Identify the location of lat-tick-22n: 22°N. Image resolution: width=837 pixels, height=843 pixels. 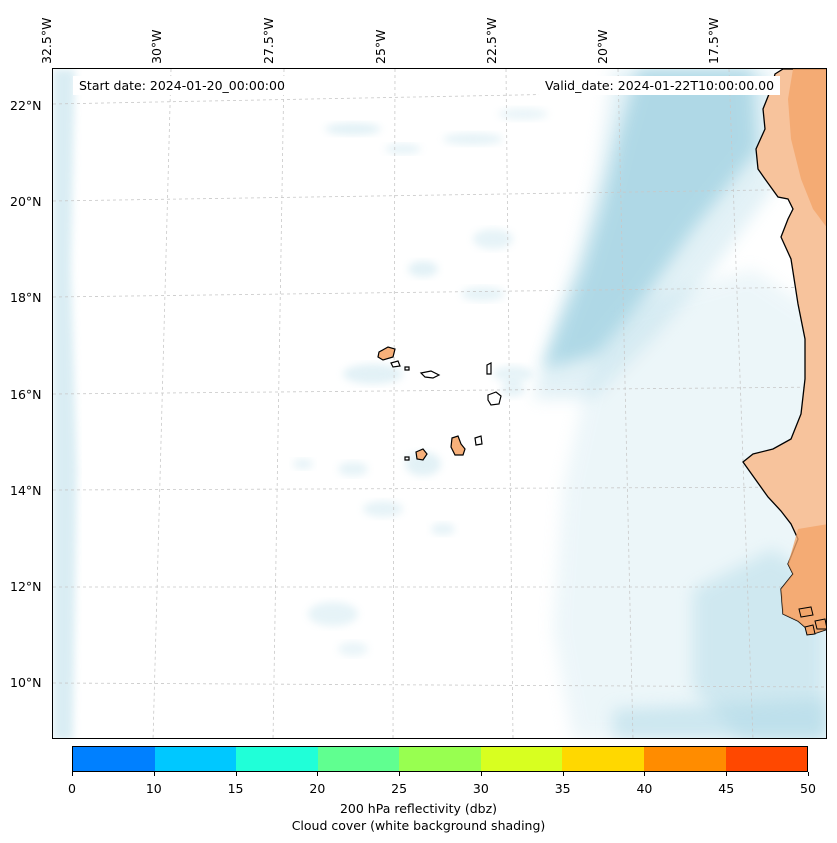
(26, 105).